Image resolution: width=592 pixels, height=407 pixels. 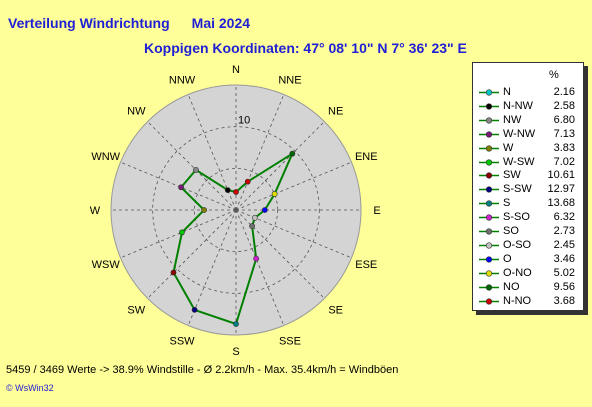 I want to click on credit-text: © WsWin32, so click(x=30, y=388).